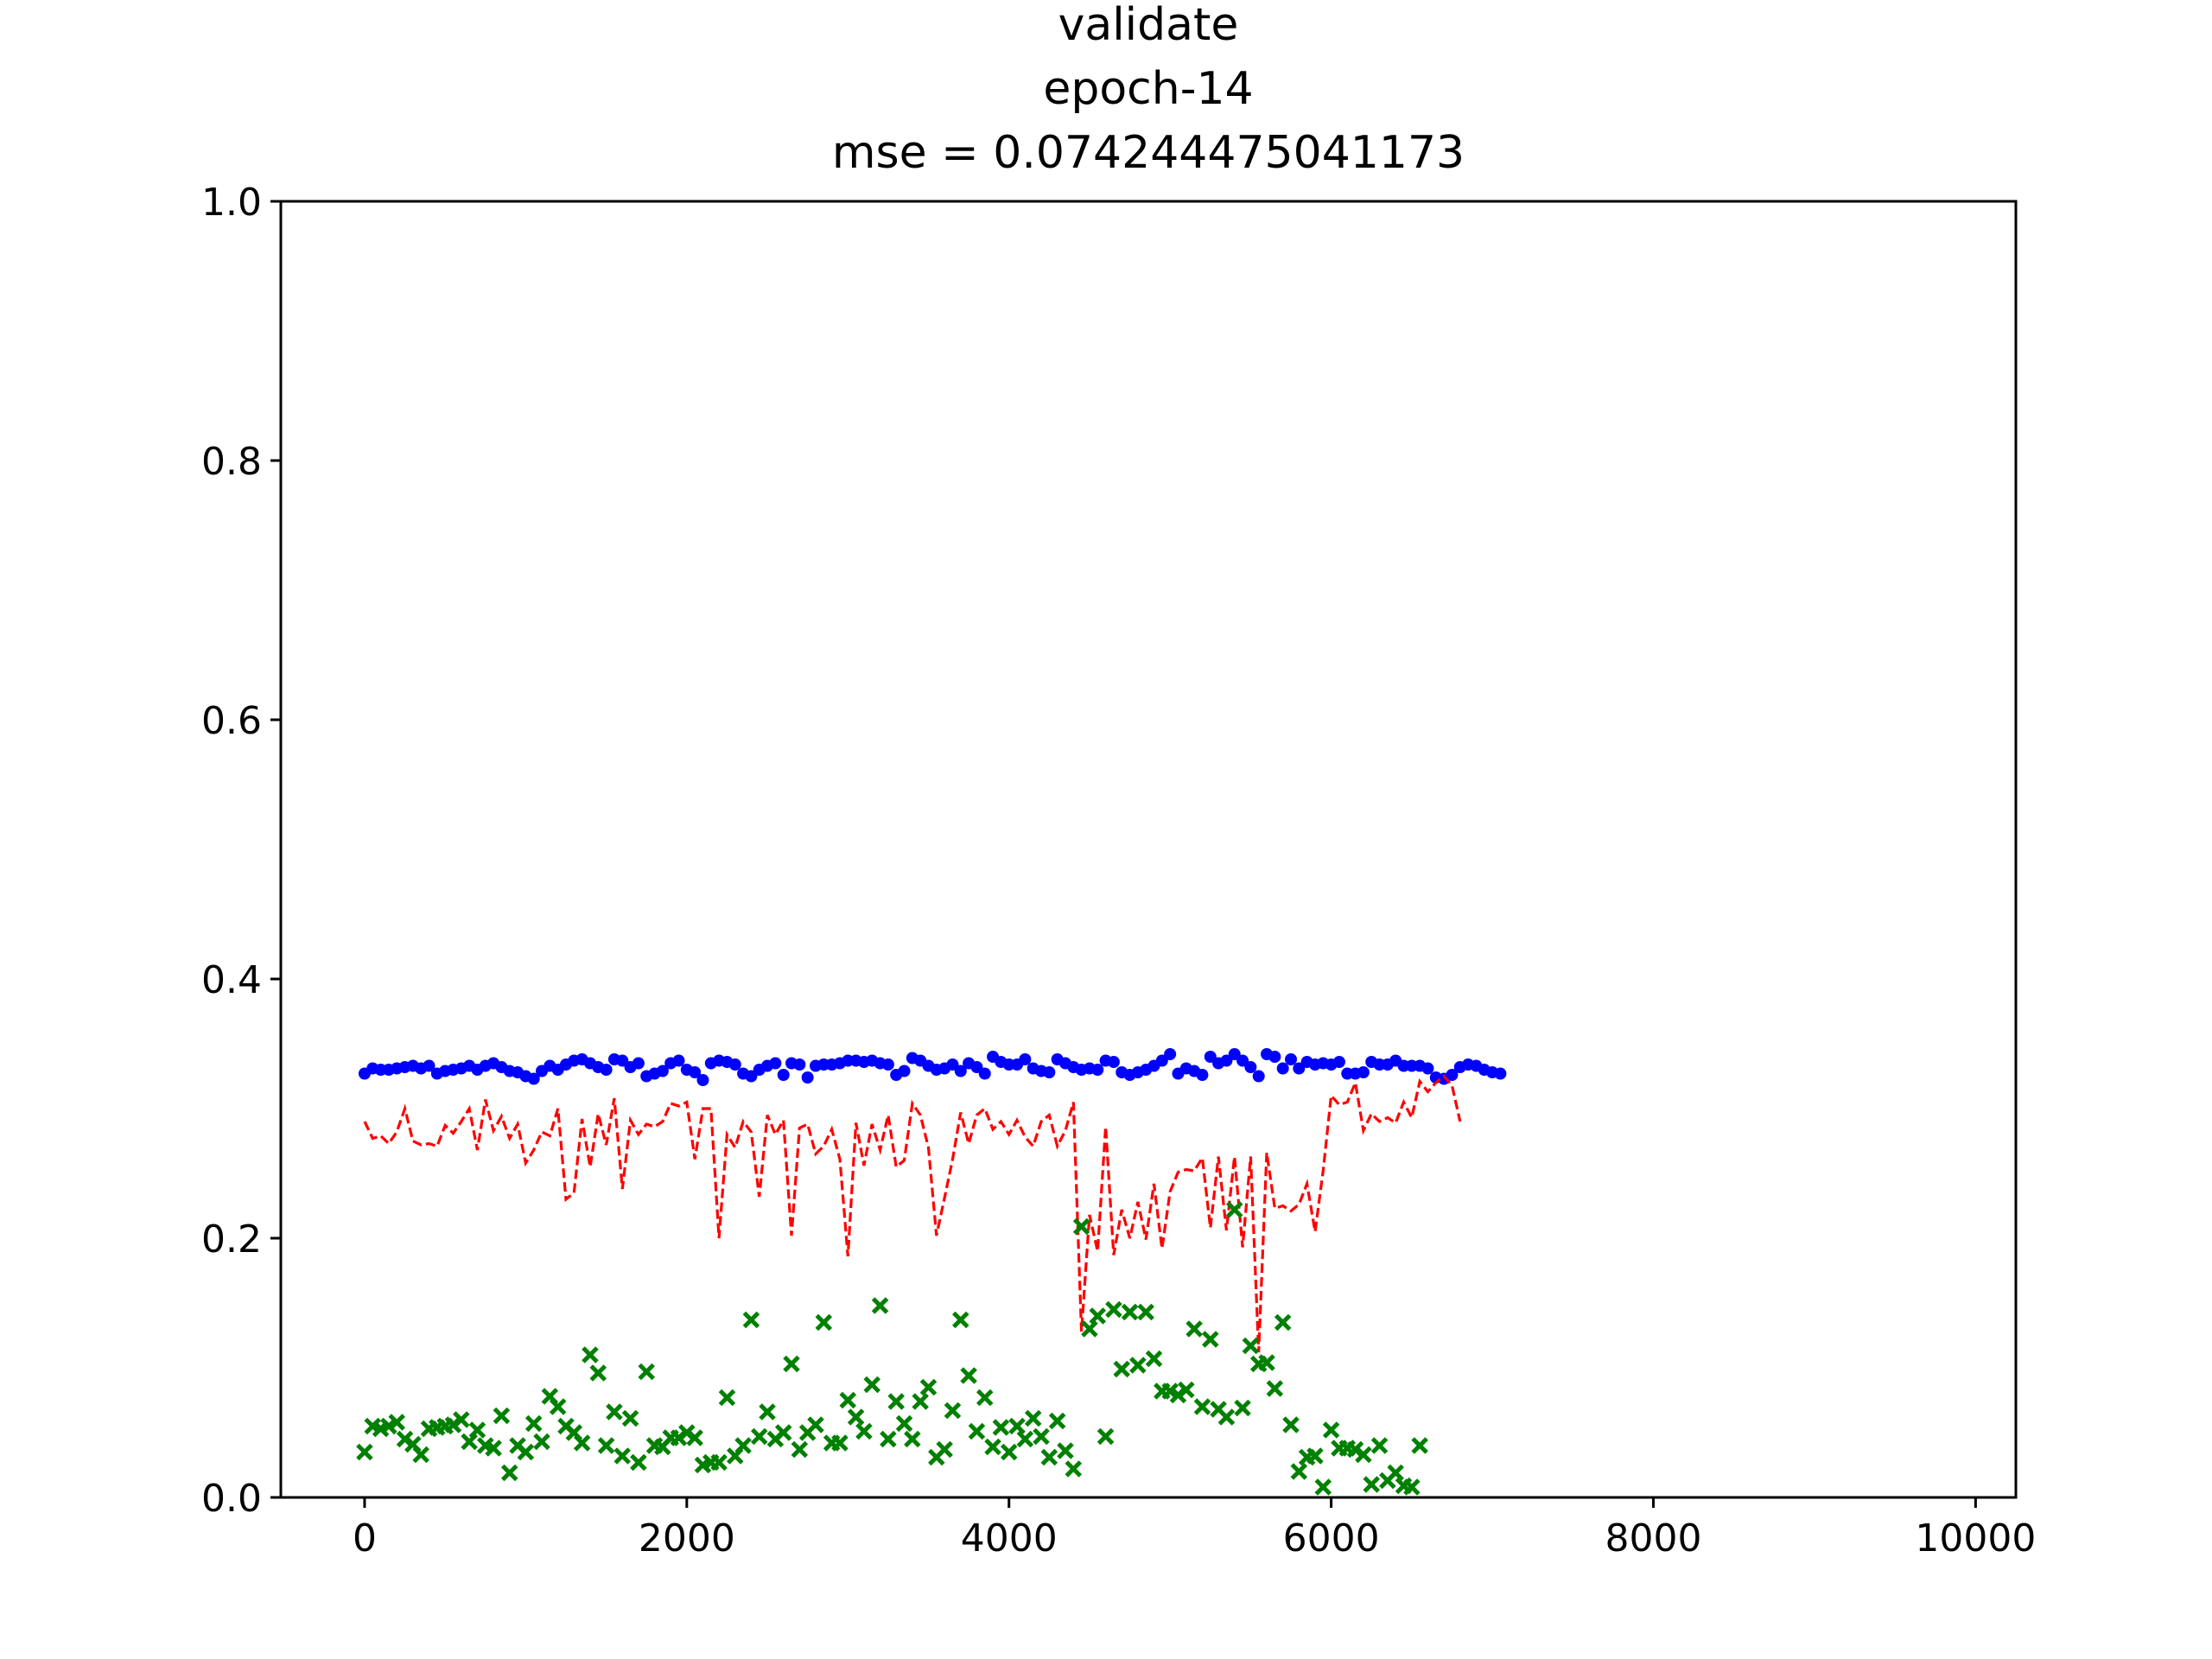  Describe the element at coordinates (365, 1538) in the screenshot. I see `x-tick-label: 0` at that location.